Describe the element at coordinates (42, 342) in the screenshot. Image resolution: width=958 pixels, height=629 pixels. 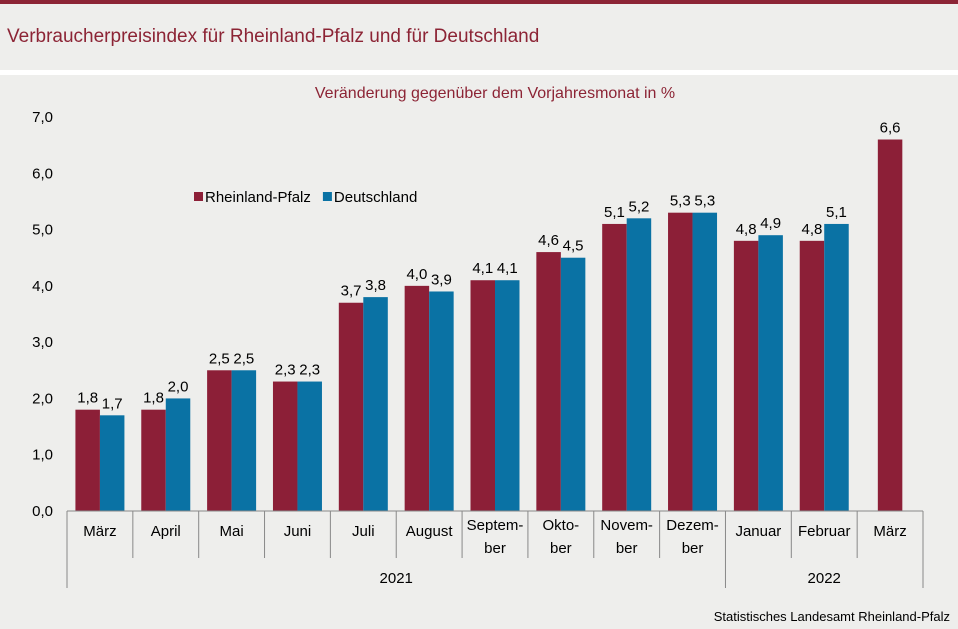
I see `y-tick-label: 3,0` at that location.